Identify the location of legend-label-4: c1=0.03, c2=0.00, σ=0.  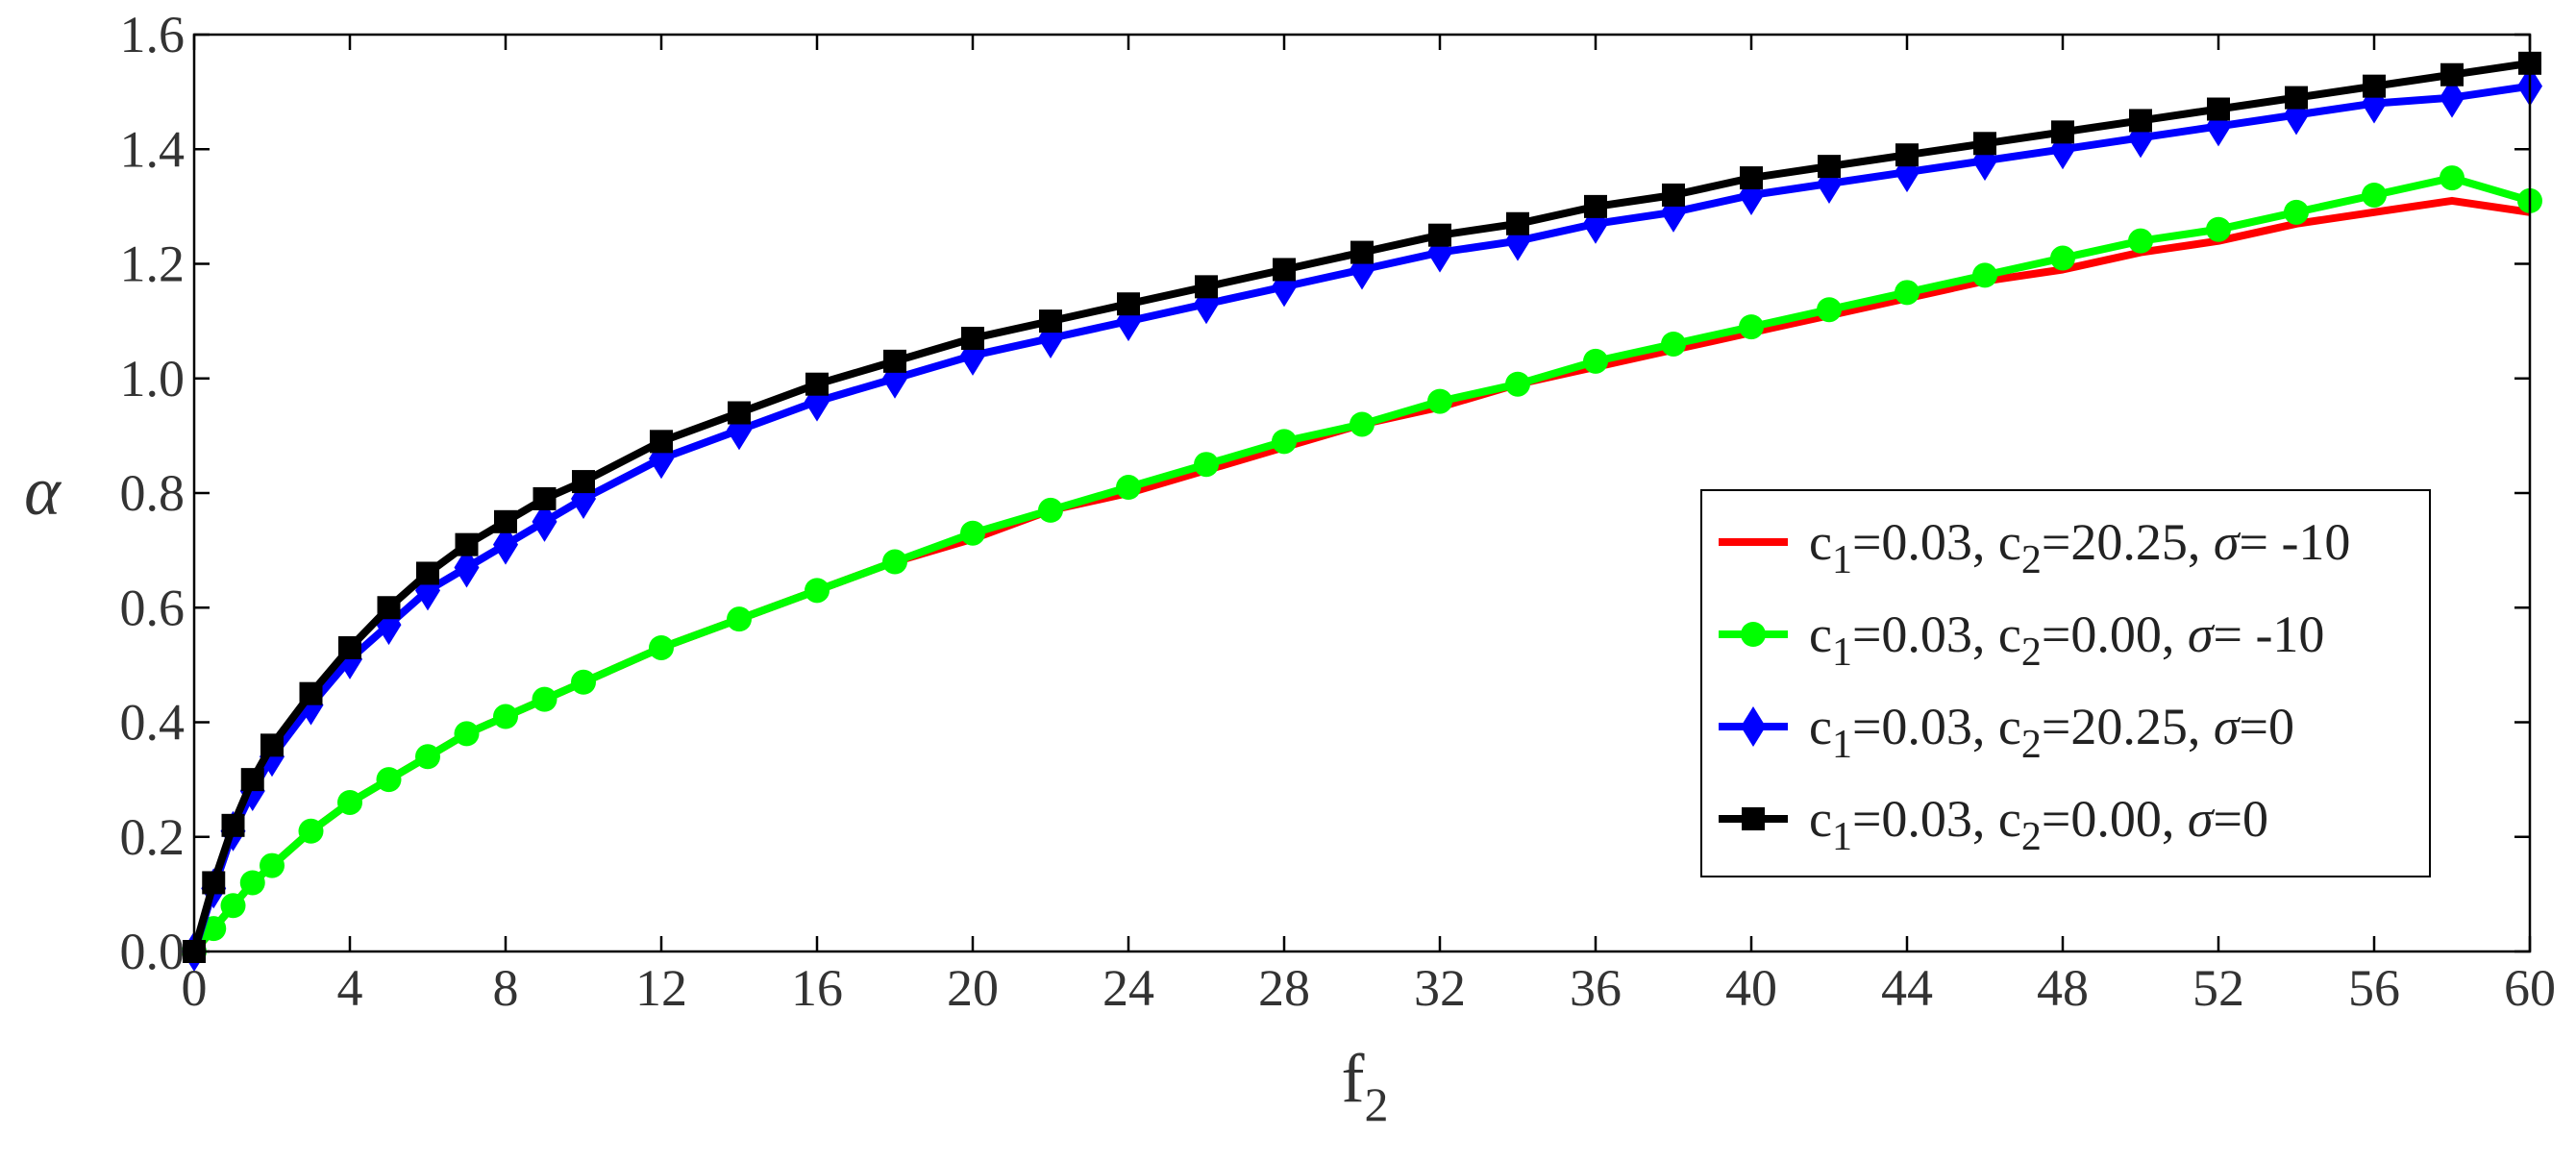
(2039, 824).